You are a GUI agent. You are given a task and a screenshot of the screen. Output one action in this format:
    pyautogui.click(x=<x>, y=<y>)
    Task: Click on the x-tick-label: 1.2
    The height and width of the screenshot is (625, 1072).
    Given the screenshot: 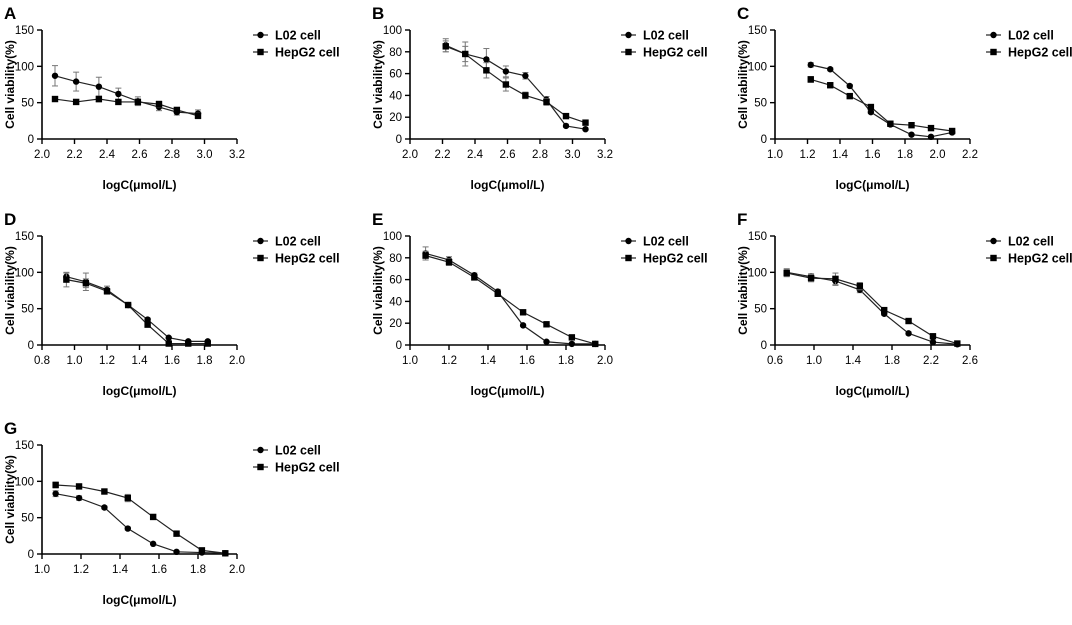 What is the action you would take?
    pyautogui.click(x=449, y=361)
    